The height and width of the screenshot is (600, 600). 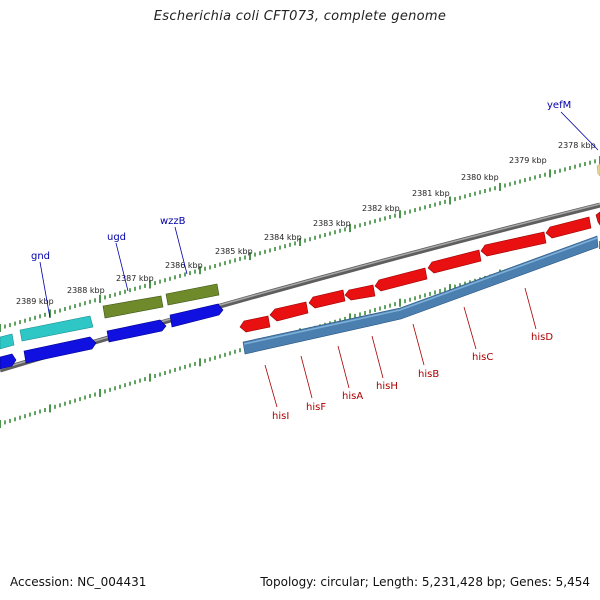 I want to click on gene-label-gnd: gnd, so click(x=40, y=256).